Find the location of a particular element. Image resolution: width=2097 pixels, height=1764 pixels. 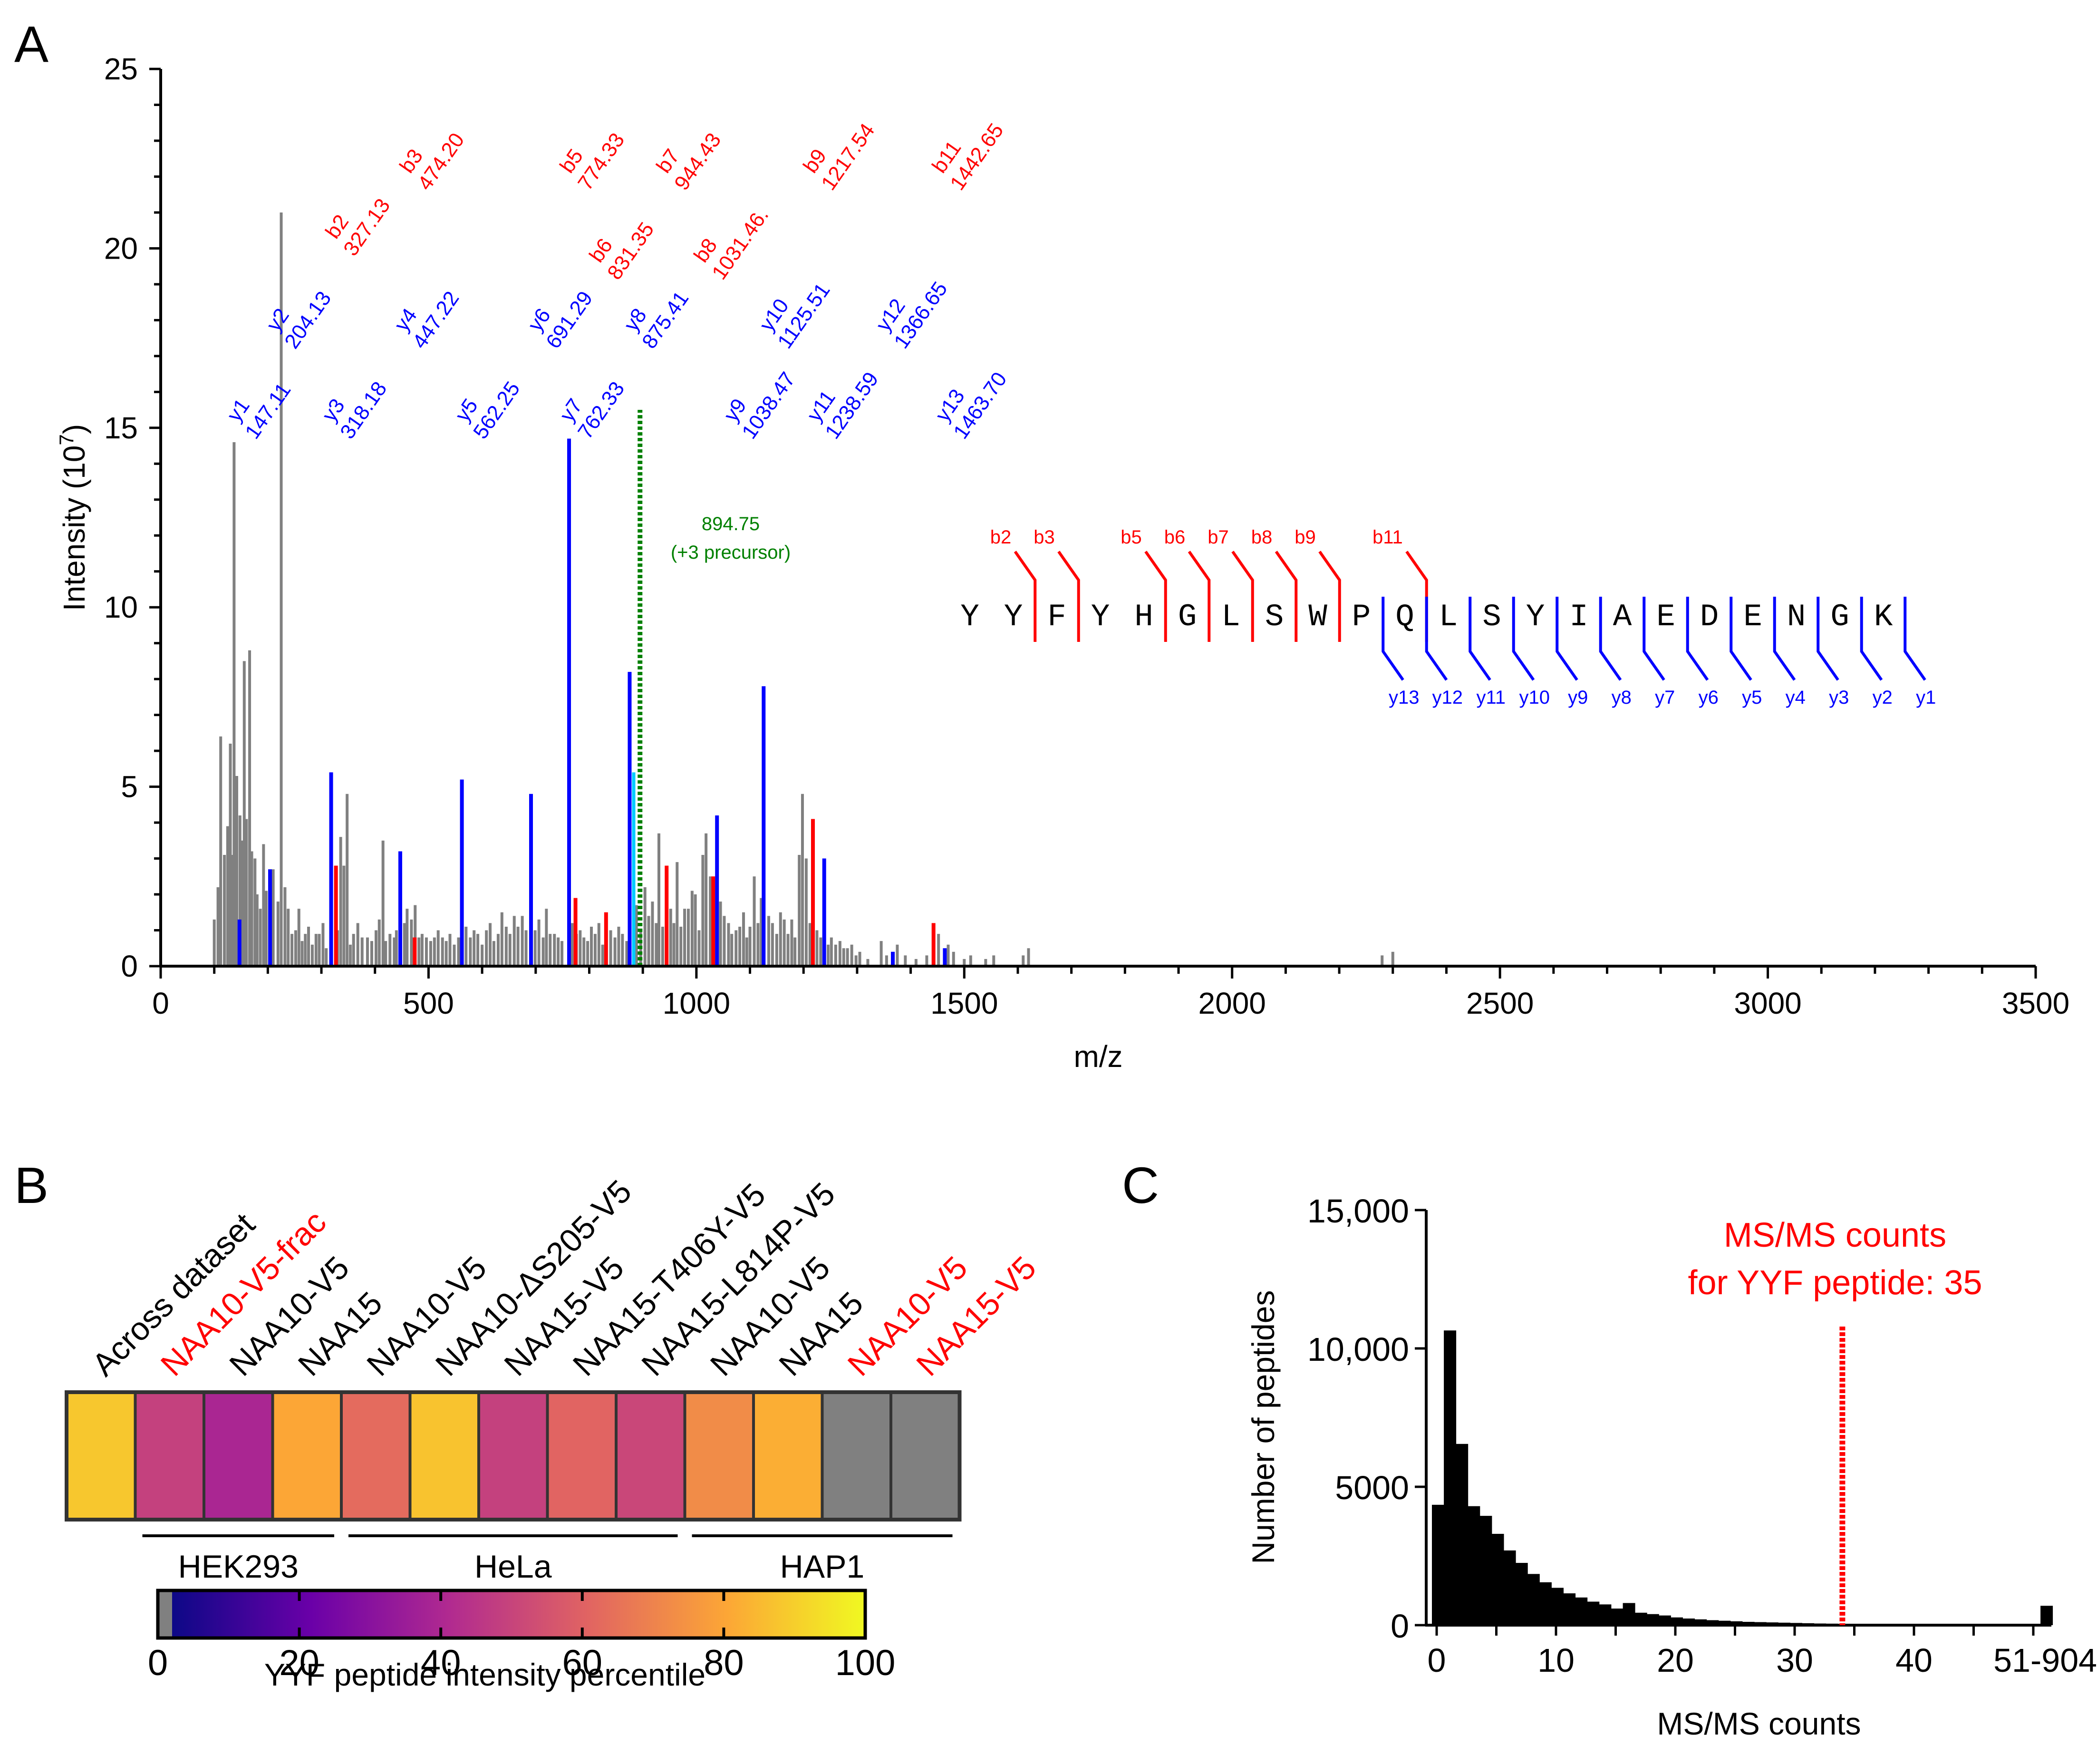

ion-mz: 1031.46. is located at coordinates (740, 244).